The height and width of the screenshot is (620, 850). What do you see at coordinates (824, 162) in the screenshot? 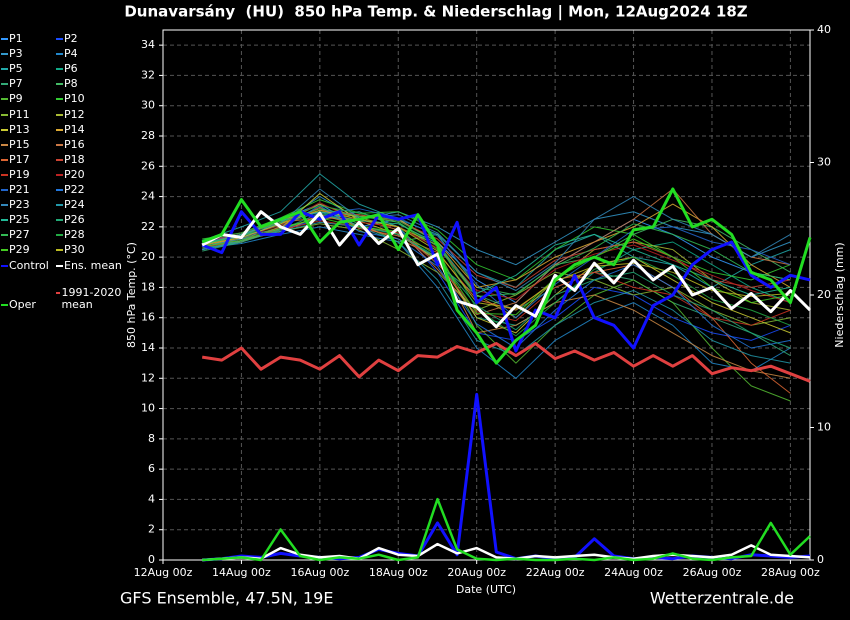
I see `y2-tick-label: 30` at bounding box center [824, 162].